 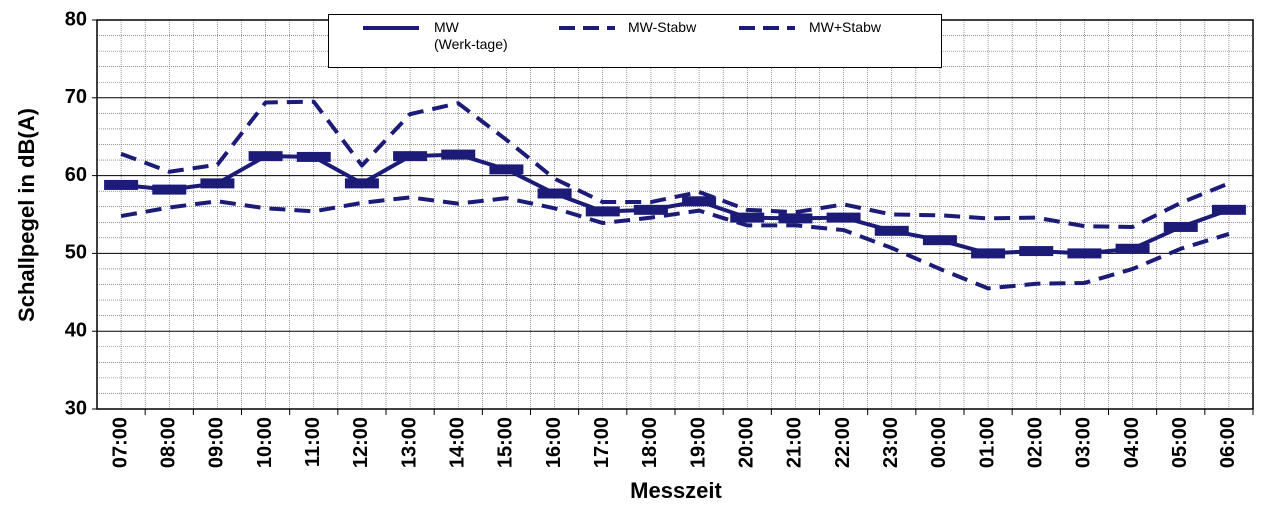 What do you see at coordinates (939, 442) in the screenshot?
I see `x-tick-label: 00:00` at bounding box center [939, 442].